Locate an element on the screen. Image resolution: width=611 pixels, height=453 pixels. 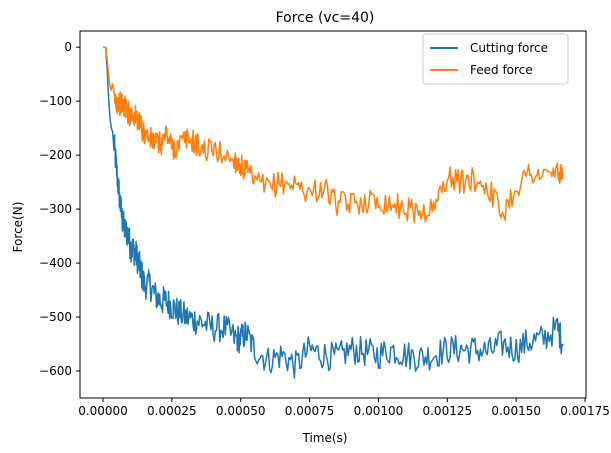
y-tick-label: −500 is located at coordinates (55, 317).